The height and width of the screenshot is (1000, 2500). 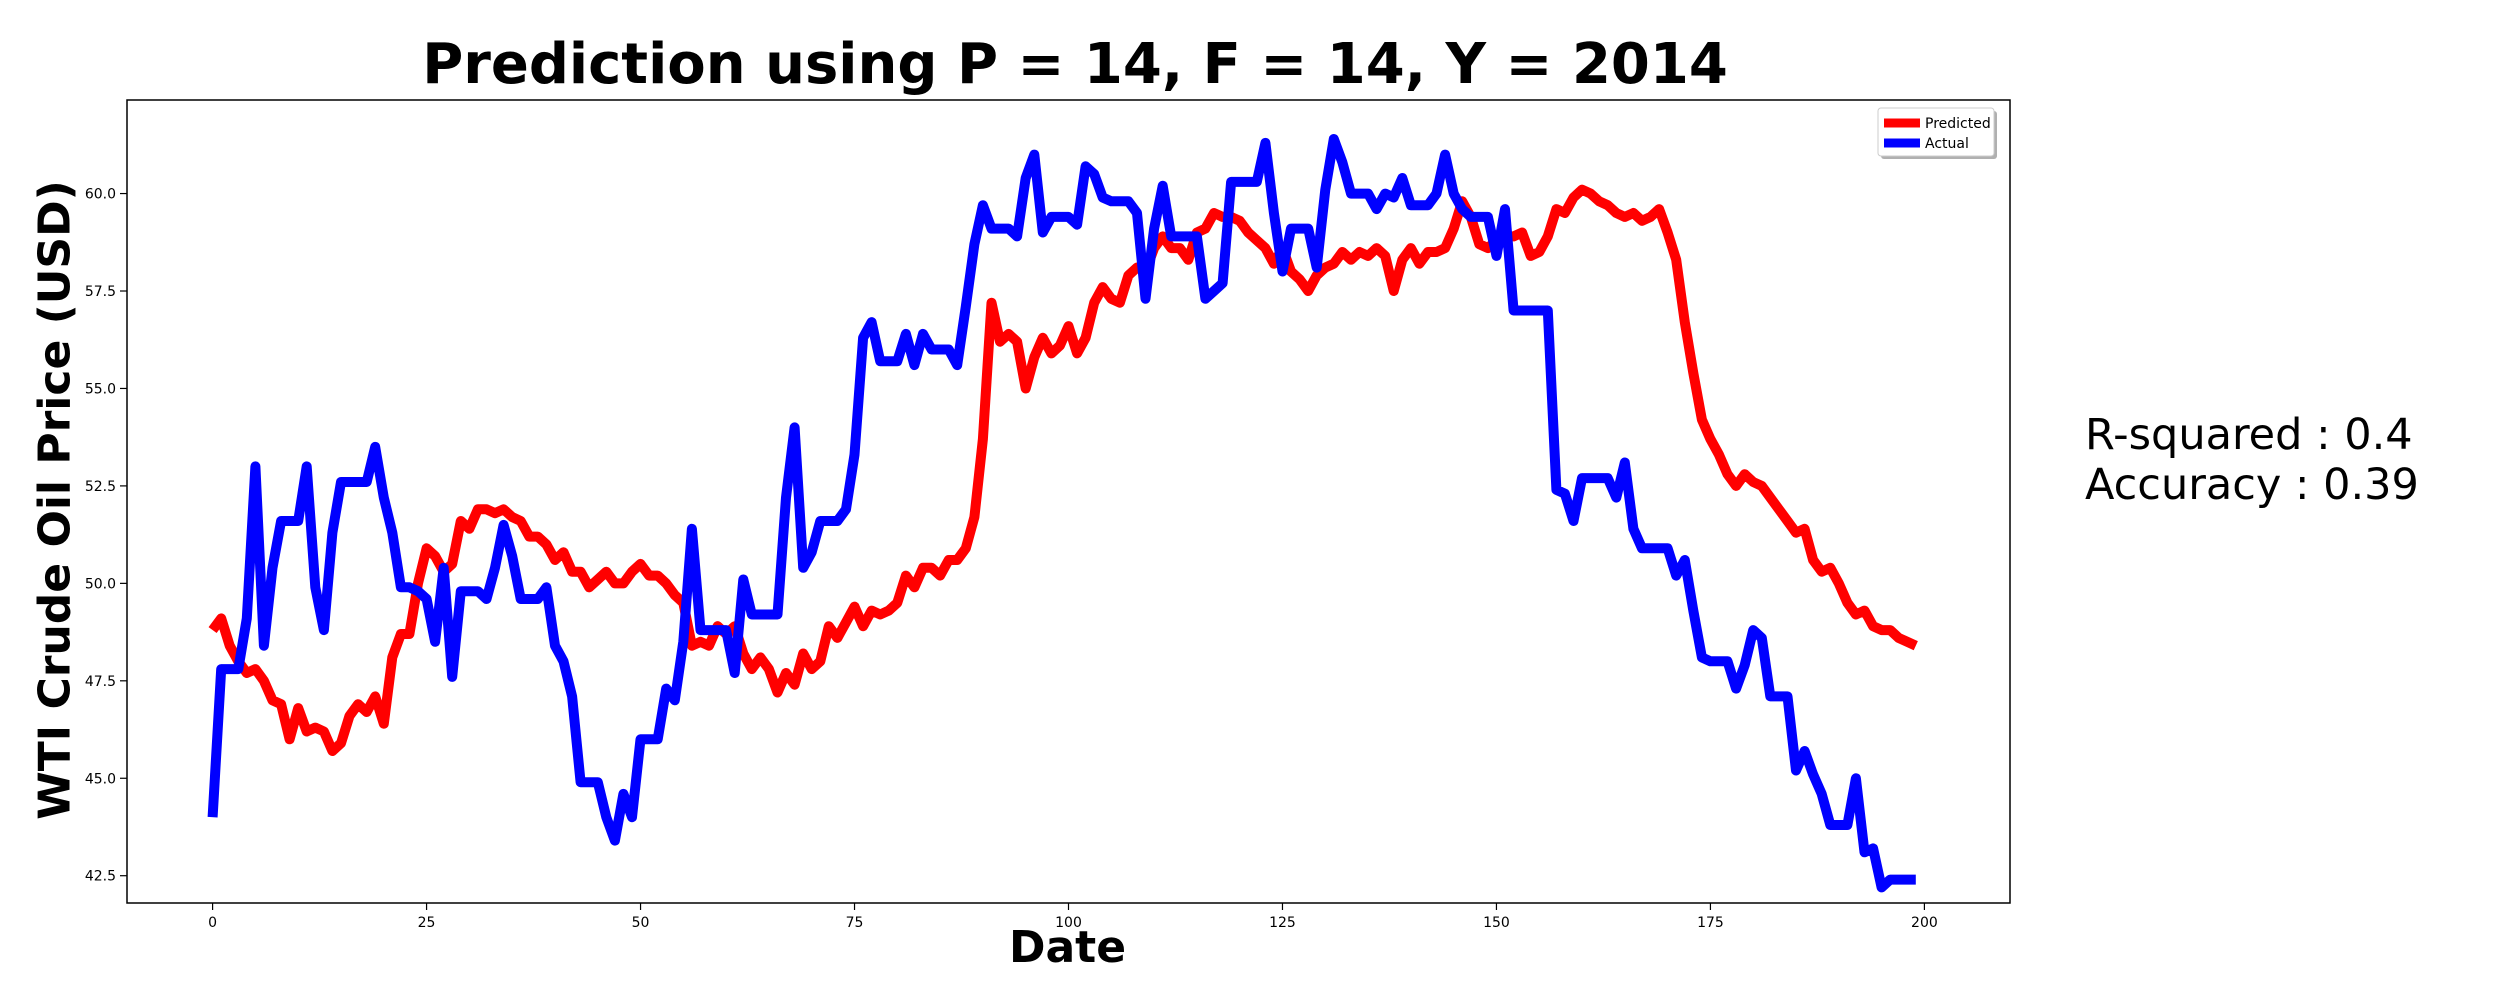 What do you see at coordinates (100, 584) in the screenshot?
I see `y-tick-label: 50.0` at bounding box center [100, 584].